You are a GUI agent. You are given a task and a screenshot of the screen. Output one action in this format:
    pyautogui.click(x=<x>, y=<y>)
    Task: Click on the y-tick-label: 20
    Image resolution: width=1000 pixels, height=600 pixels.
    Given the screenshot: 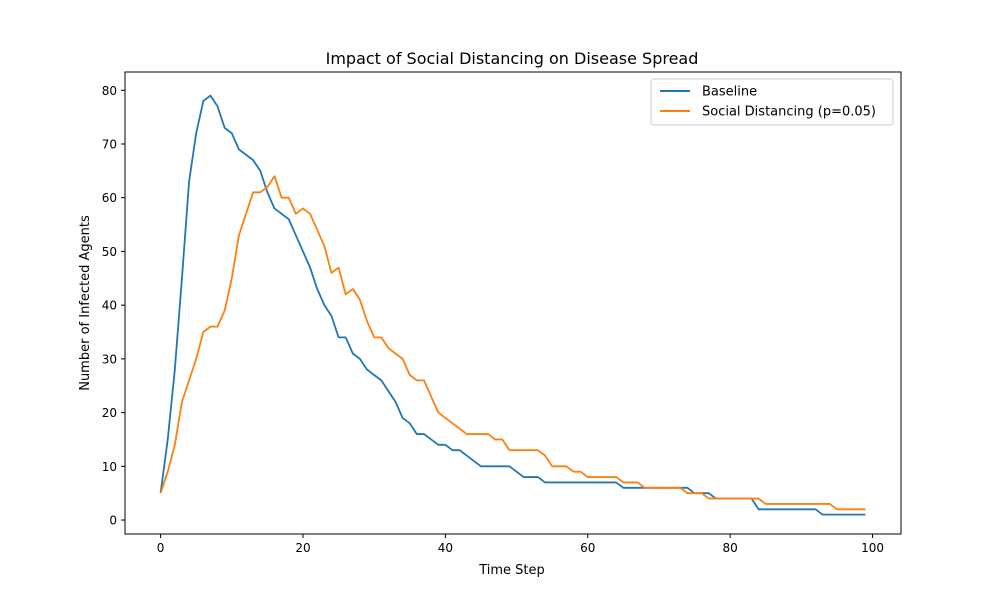 What is the action you would take?
    pyautogui.click(x=109, y=413)
    